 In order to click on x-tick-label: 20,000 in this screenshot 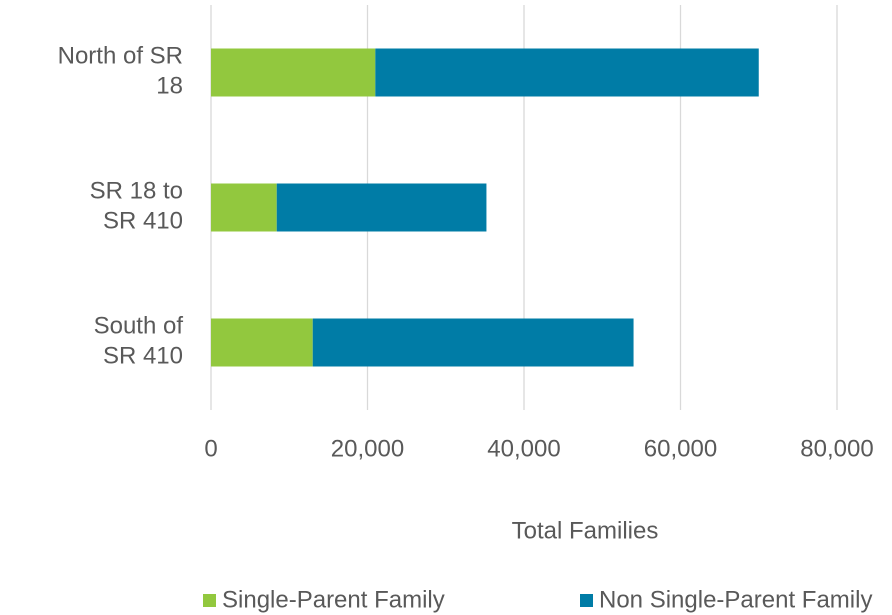, I will do `click(367, 448)`.